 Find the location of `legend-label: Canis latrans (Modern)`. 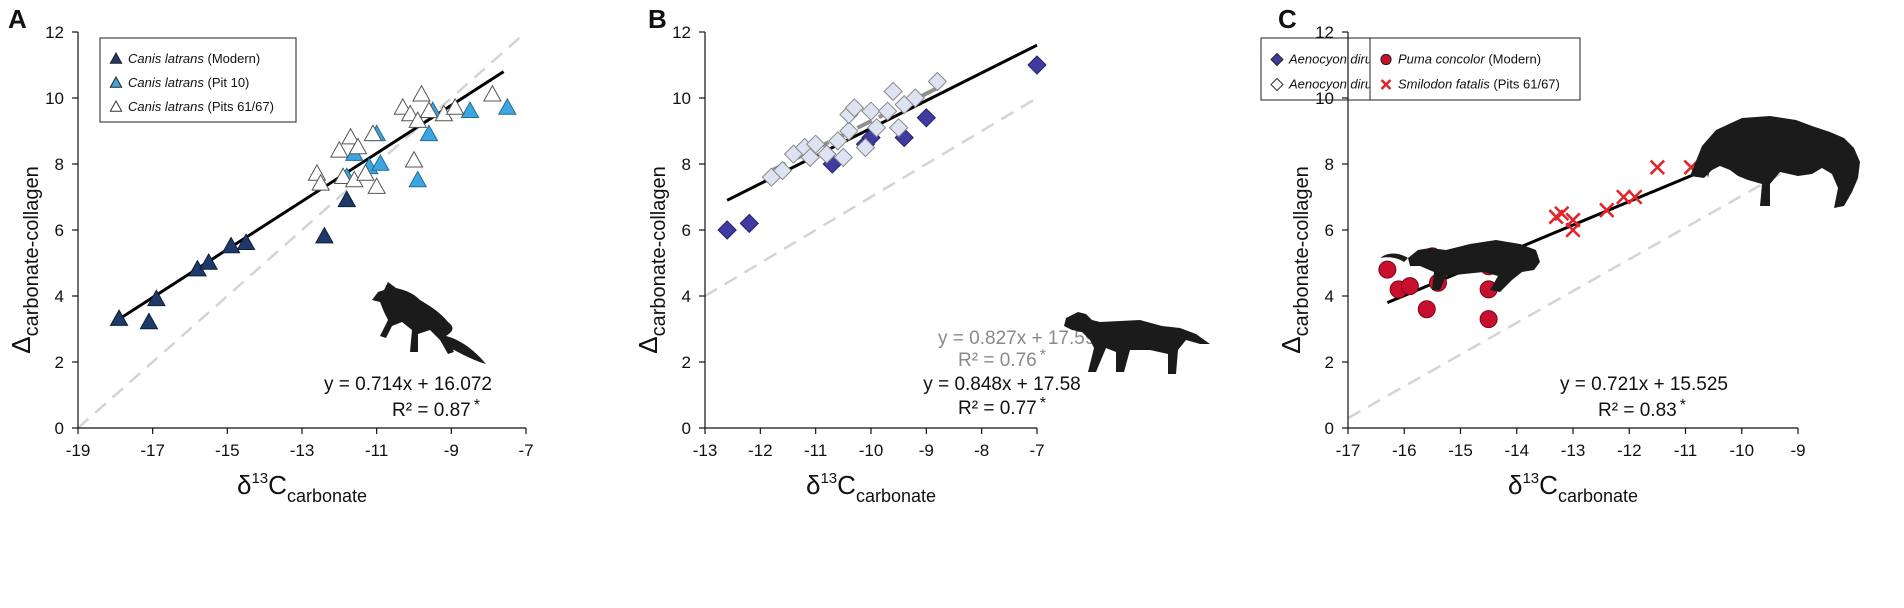

legend-label: Canis latrans (Modern) is located at coordinates (194, 58).